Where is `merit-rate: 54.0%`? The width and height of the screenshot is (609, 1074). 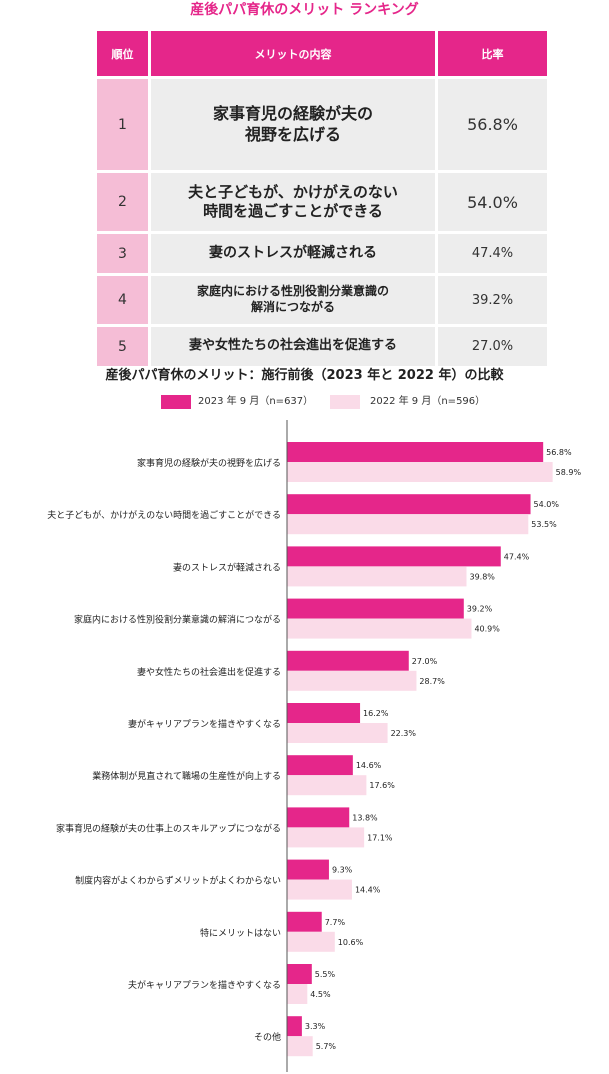 merit-rate: 54.0% is located at coordinates (492, 202).